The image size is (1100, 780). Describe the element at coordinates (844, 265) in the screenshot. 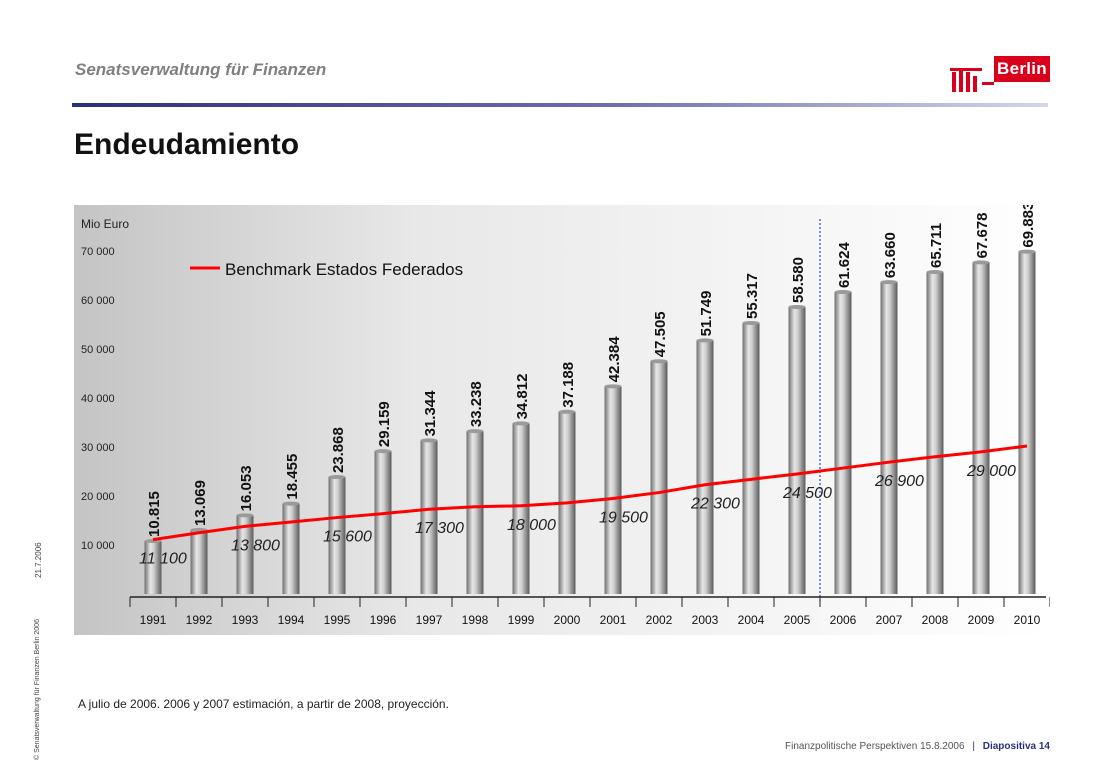

I see `bar-value-label: 61.624` at that location.